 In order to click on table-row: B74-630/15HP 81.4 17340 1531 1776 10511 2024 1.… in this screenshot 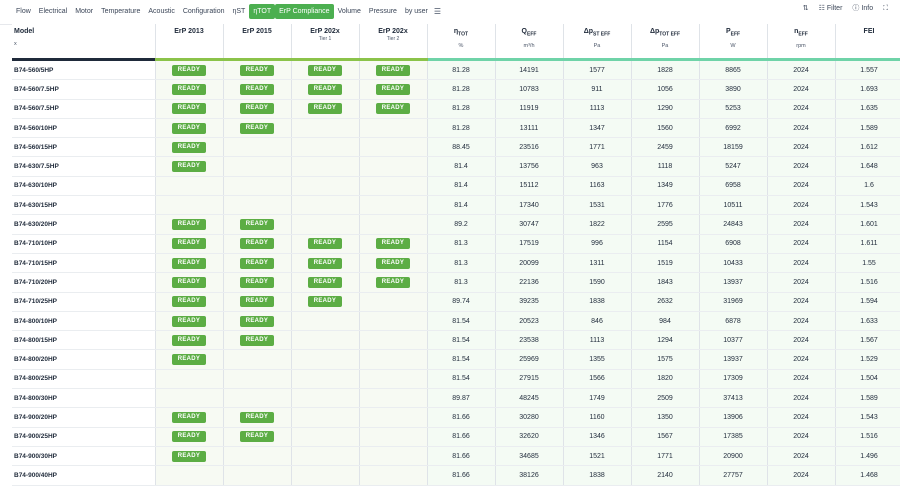, I will do `click(456, 205)`.